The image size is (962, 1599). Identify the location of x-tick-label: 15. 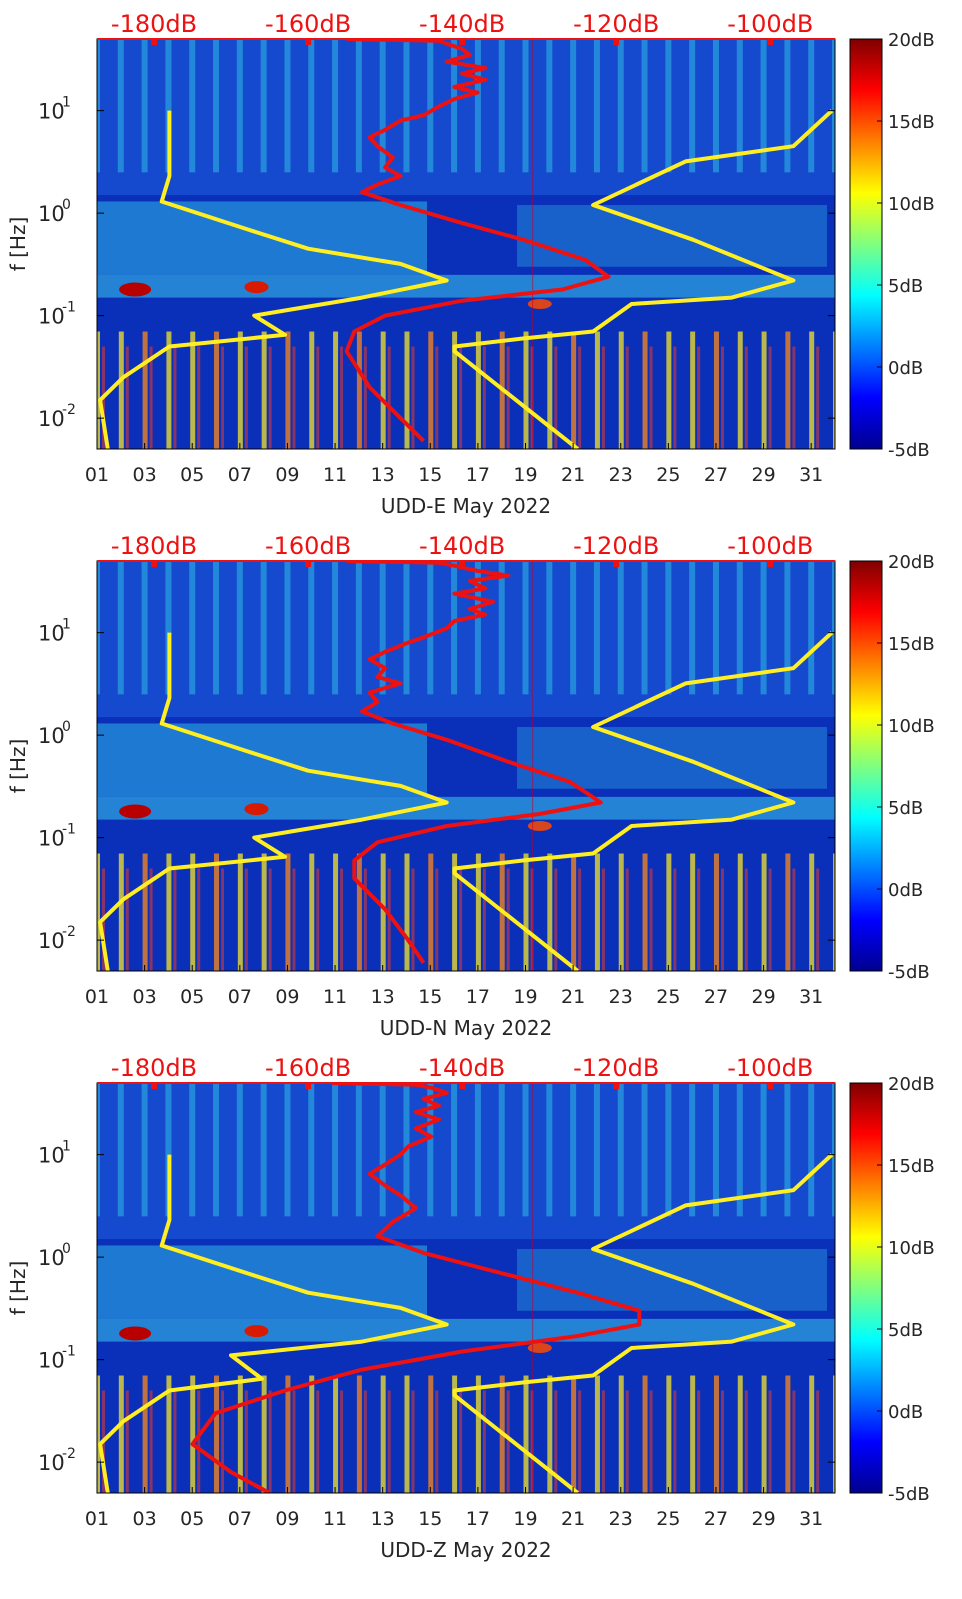
(430, 475).